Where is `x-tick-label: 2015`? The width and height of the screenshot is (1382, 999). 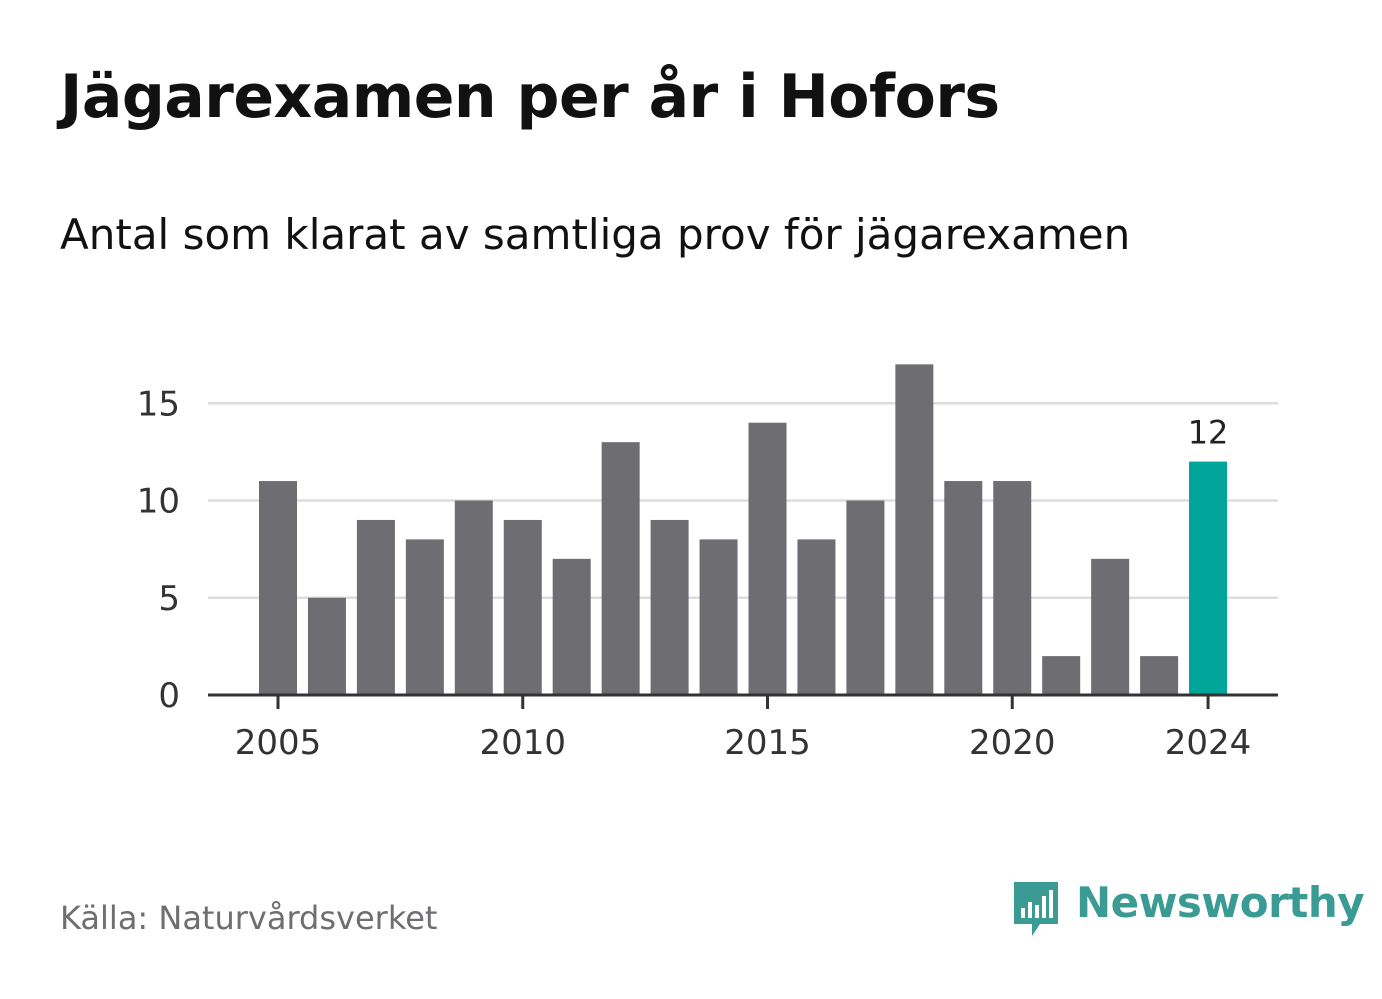 x-tick-label: 2015 is located at coordinates (767, 743).